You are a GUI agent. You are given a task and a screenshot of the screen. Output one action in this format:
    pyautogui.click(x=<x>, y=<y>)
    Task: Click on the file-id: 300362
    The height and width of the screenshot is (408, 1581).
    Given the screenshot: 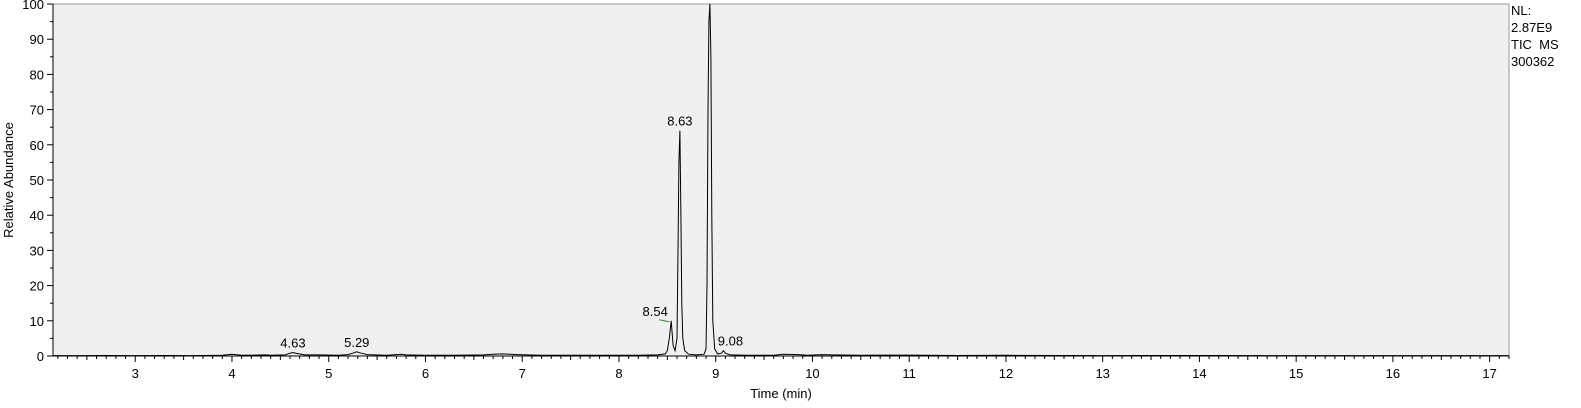 What is the action you would take?
    pyautogui.click(x=1533, y=61)
    